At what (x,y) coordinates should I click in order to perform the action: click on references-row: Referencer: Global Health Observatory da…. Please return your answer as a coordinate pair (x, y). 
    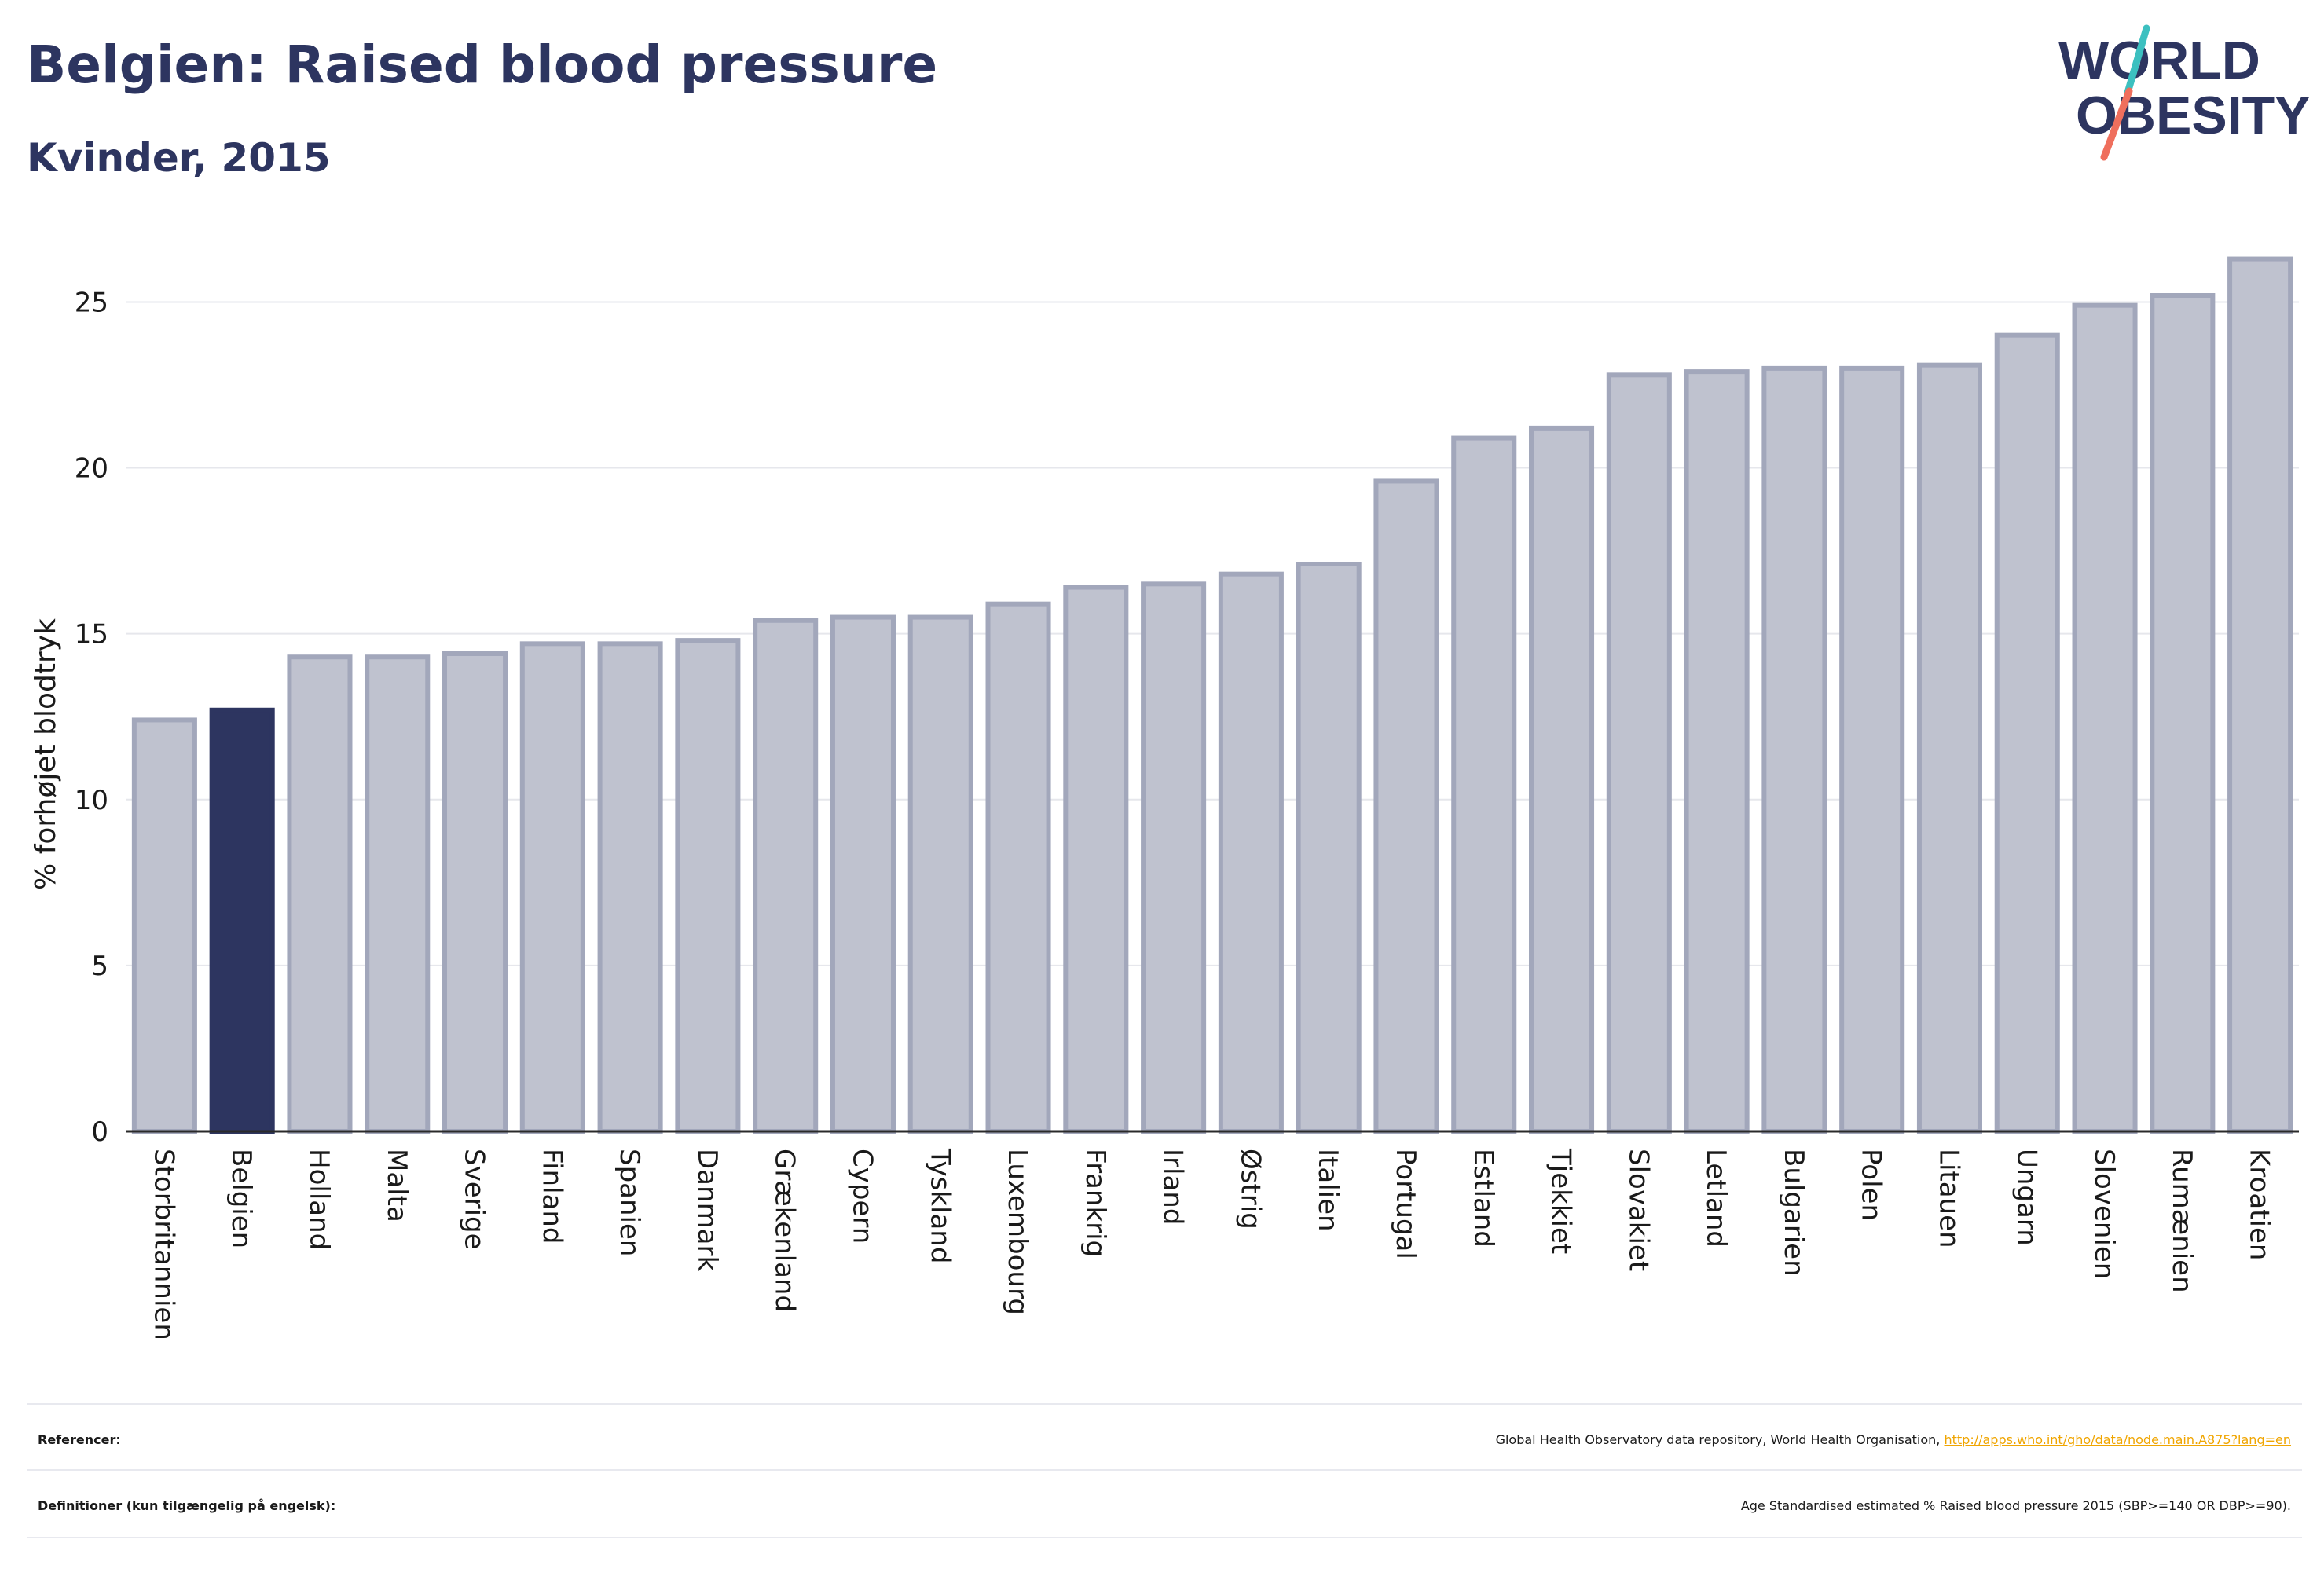
    Looking at the image, I should click on (1164, 1439).